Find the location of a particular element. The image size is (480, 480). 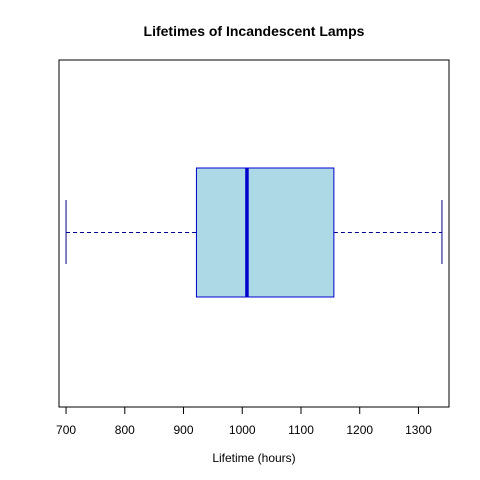

x-tick-label: 1100 is located at coordinates (301, 430).